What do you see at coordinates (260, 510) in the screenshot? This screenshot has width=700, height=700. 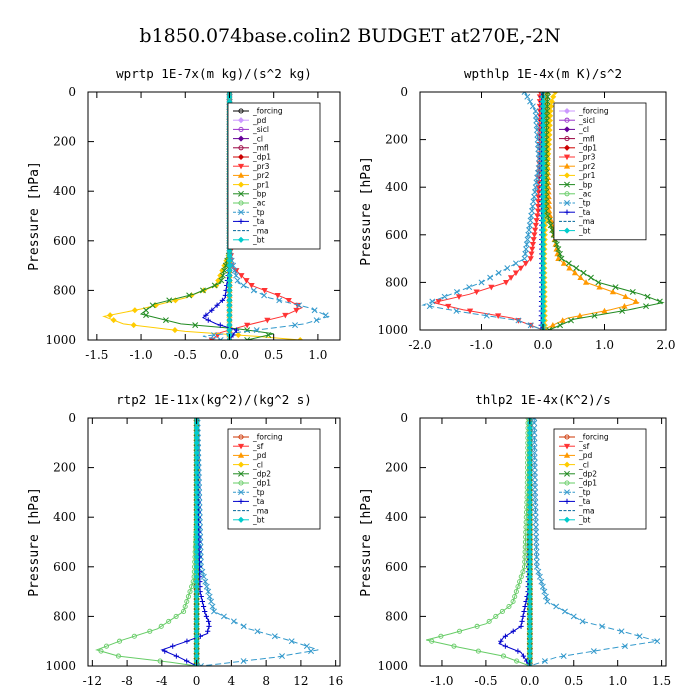 I see `legend-entry: _ma` at bounding box center [260, 510].